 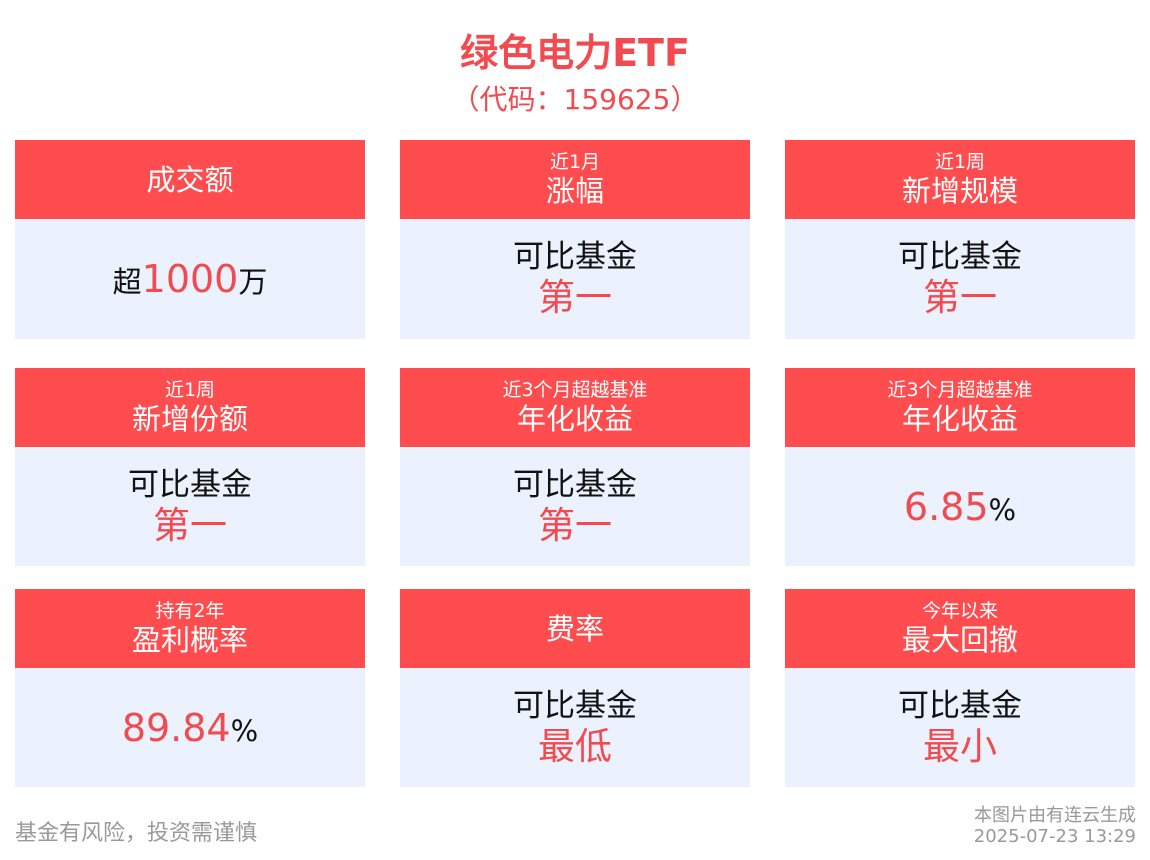 I want to click on metric-card: 持有2年 盈利概率 89.84%, so click(x=190, y=688).